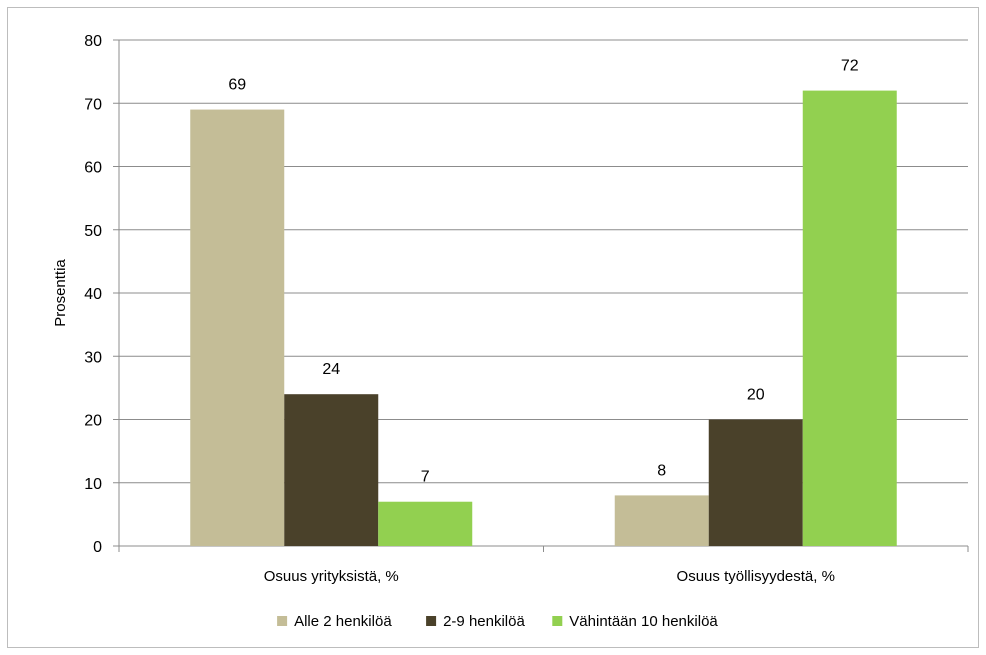 The height and width of the screenshot is (655, 986). I want to click on data-label: 7, so click(425, 477).